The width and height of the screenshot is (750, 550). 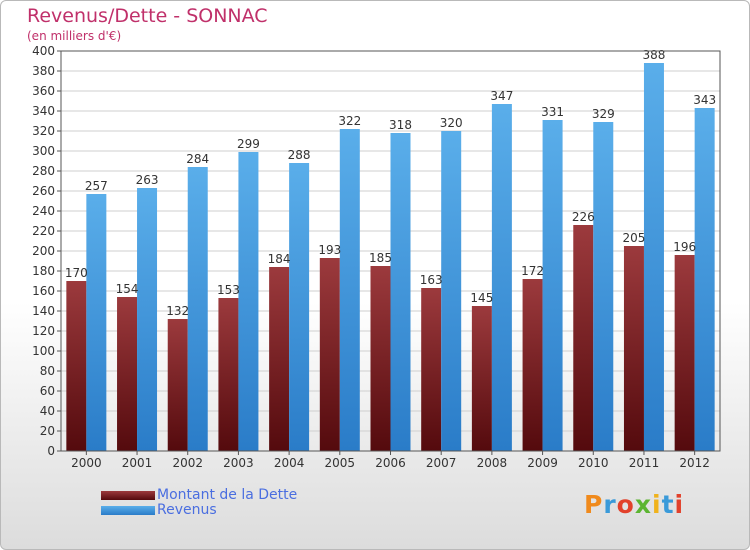 What do you see at coordinates (187, 510) in the screenshot?
I see `legend-label-revenus: Revenus` at bounding box center [187, 510].